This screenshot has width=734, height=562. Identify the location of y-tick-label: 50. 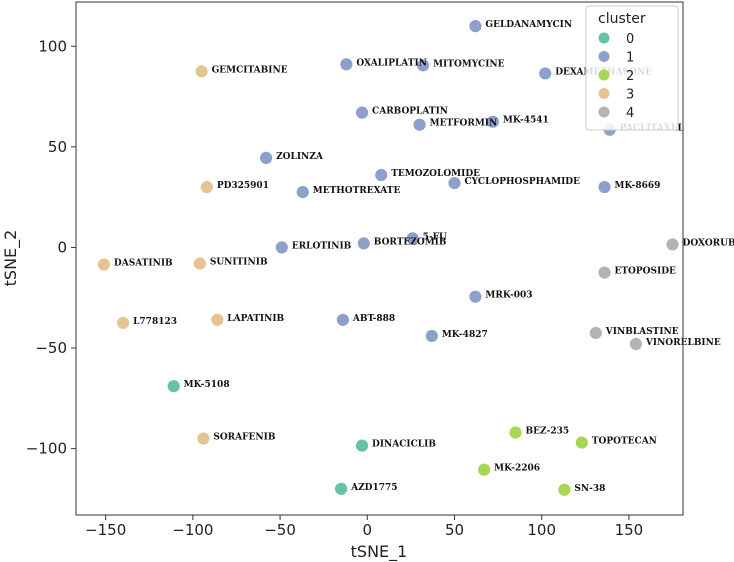
(57, 147).